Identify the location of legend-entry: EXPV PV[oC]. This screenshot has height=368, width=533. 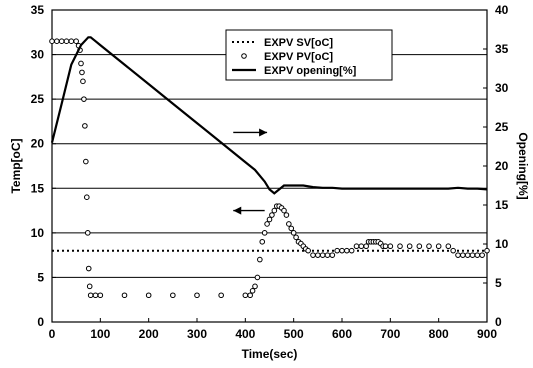
(287, 57).